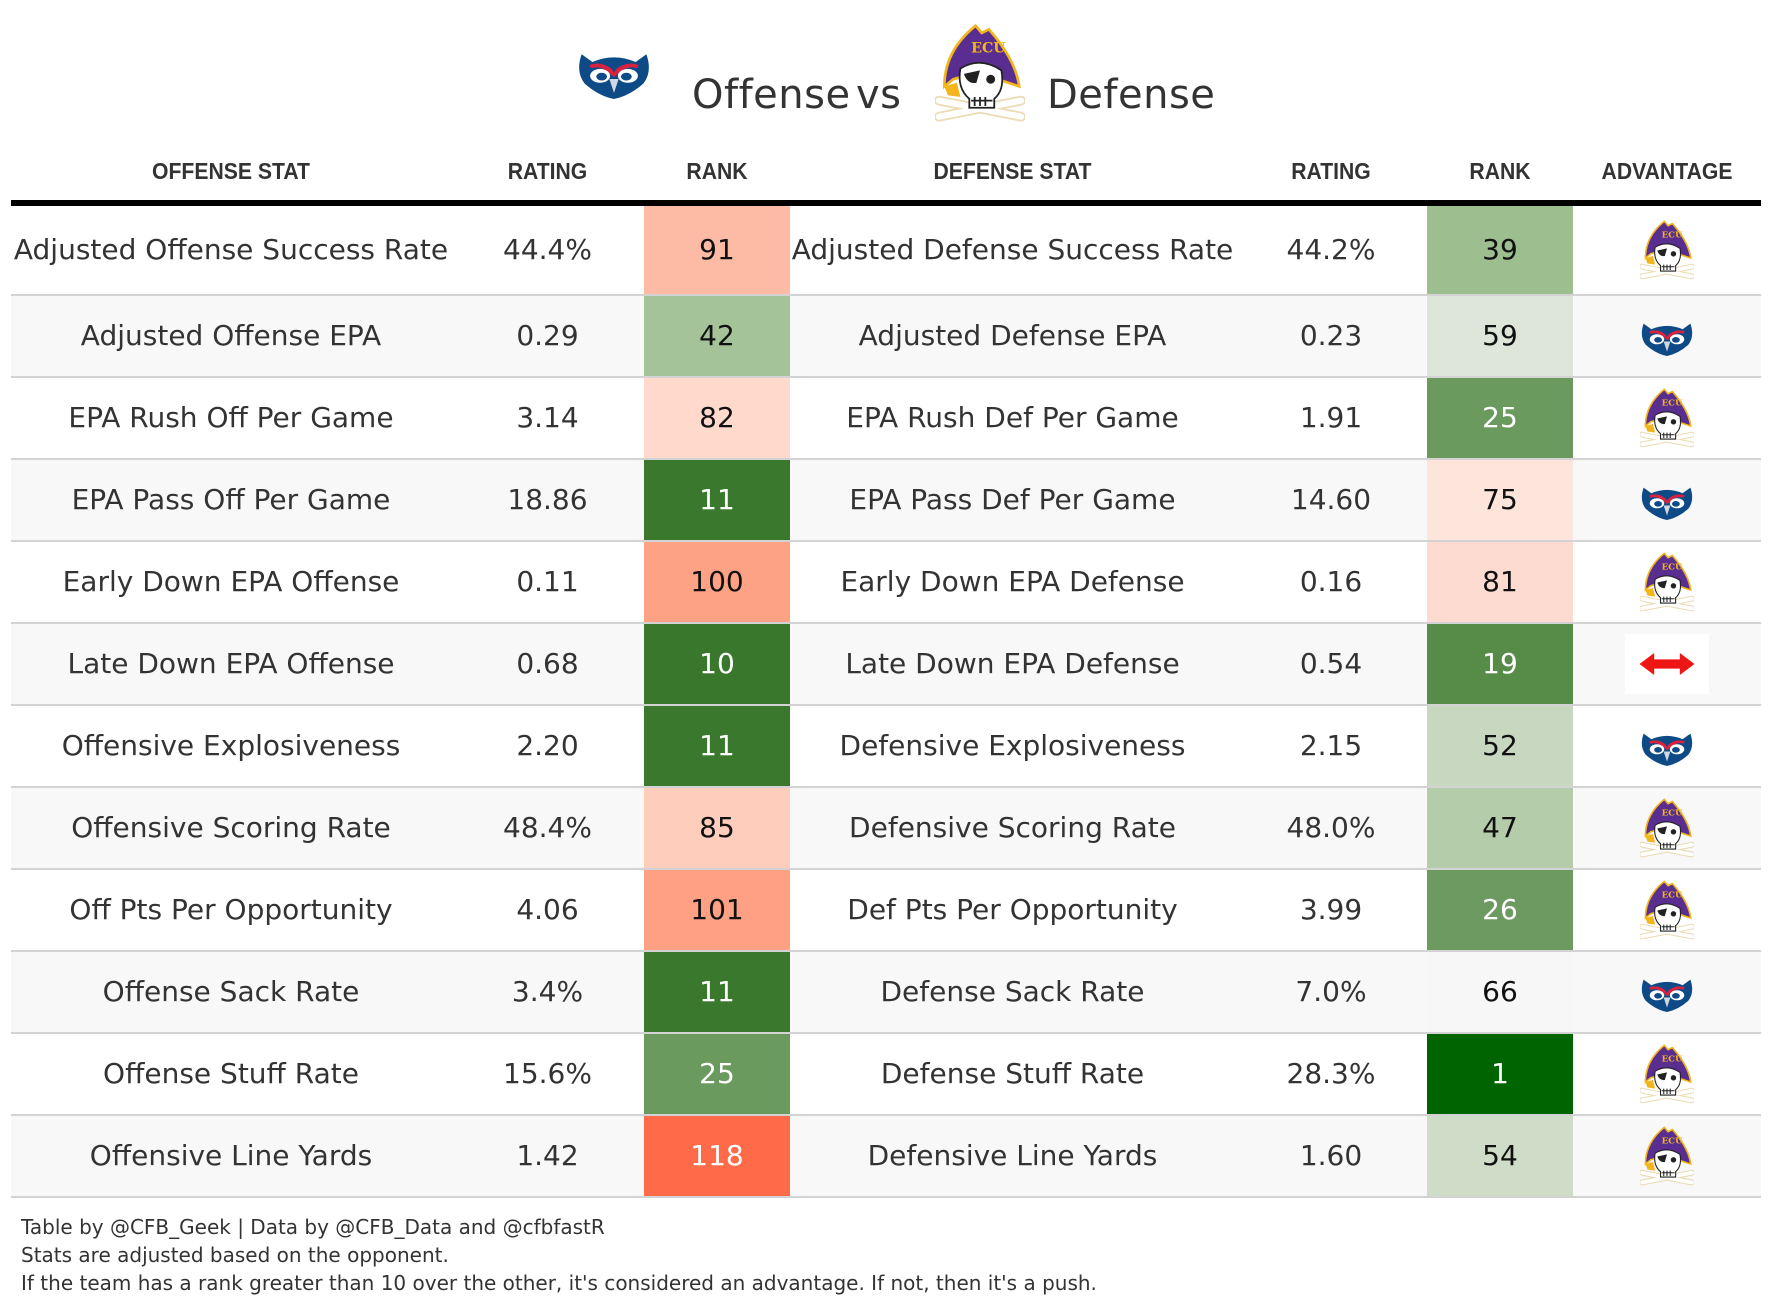  Describe the element at coordinates (231, 1155) in the screenshot. I see `offense-stat-name: Offensive Line Yards` at that location.